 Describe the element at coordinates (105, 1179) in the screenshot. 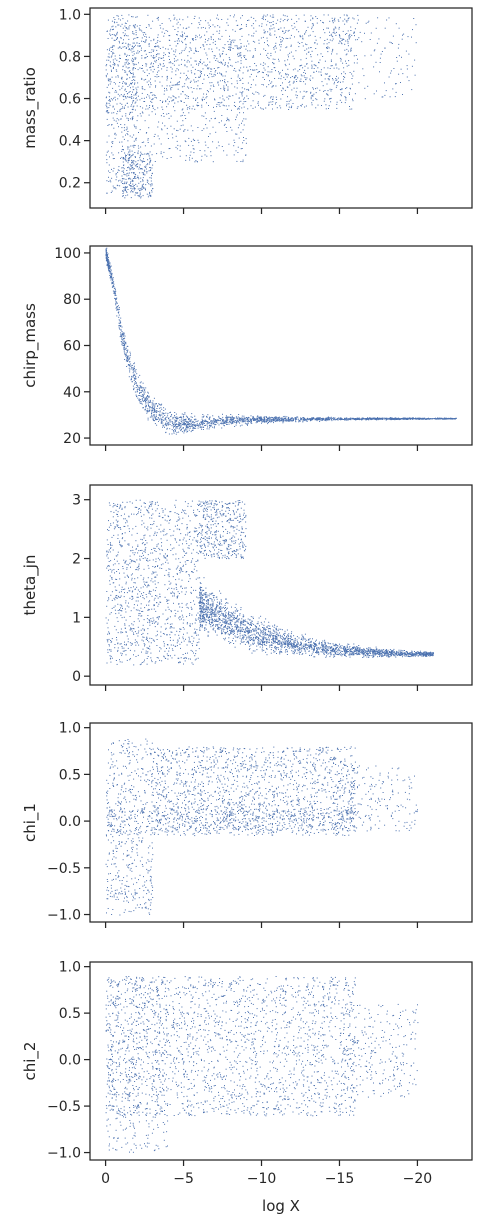

I see `x-tick-label: 0` at that location.